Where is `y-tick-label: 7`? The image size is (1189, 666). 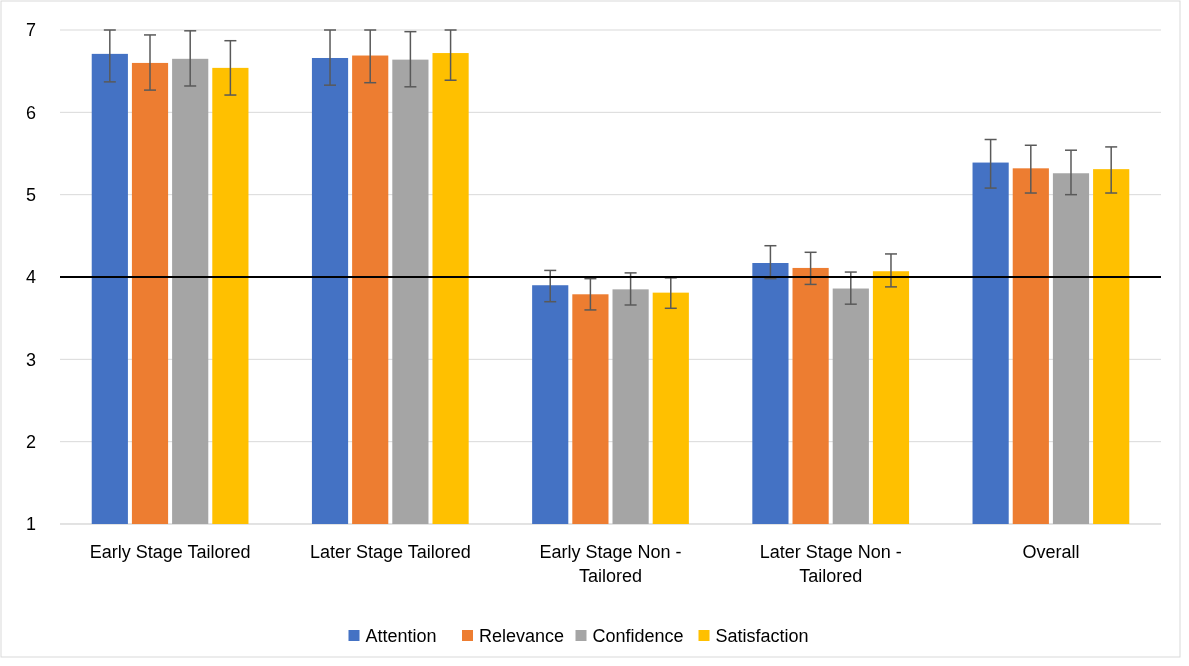 y-tick-label: 7 is located at coordinates (30, 30).